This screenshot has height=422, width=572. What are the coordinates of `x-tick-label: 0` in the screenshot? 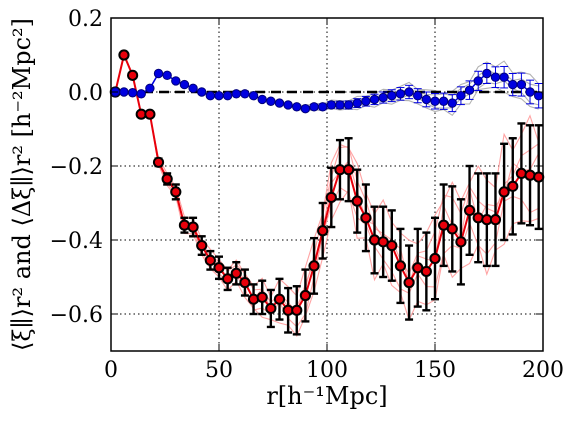 It's located at (111, 370).